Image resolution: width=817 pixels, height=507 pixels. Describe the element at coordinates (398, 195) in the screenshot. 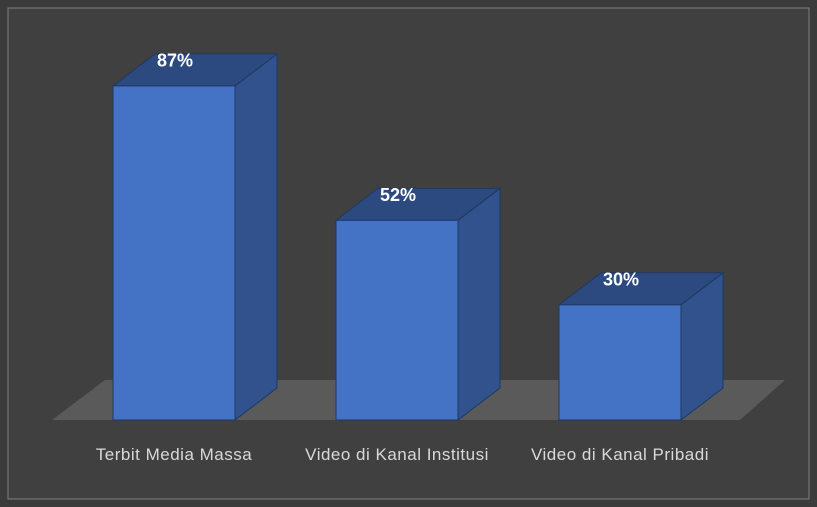

I see `data-label: 52%` at that location.